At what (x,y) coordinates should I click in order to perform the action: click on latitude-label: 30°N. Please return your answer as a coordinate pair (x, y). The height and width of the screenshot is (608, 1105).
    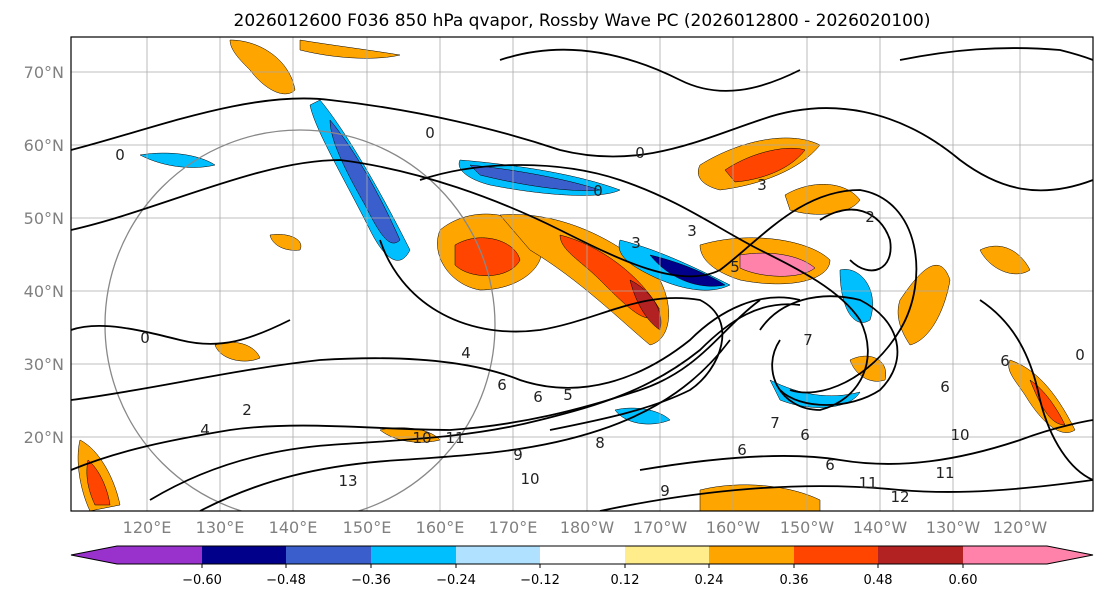
    Looking at the image, I should click on (44, 364).